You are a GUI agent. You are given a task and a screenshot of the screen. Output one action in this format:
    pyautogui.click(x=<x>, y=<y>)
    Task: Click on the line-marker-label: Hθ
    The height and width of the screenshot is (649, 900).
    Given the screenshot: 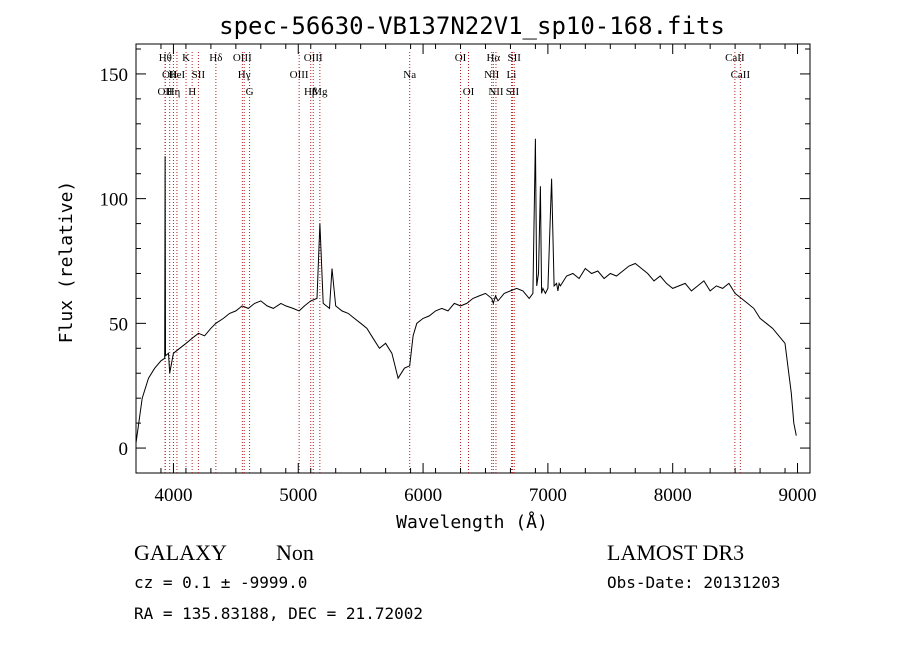 What is the action you would take?
    pyautogui.click(x=165, y=58)
    